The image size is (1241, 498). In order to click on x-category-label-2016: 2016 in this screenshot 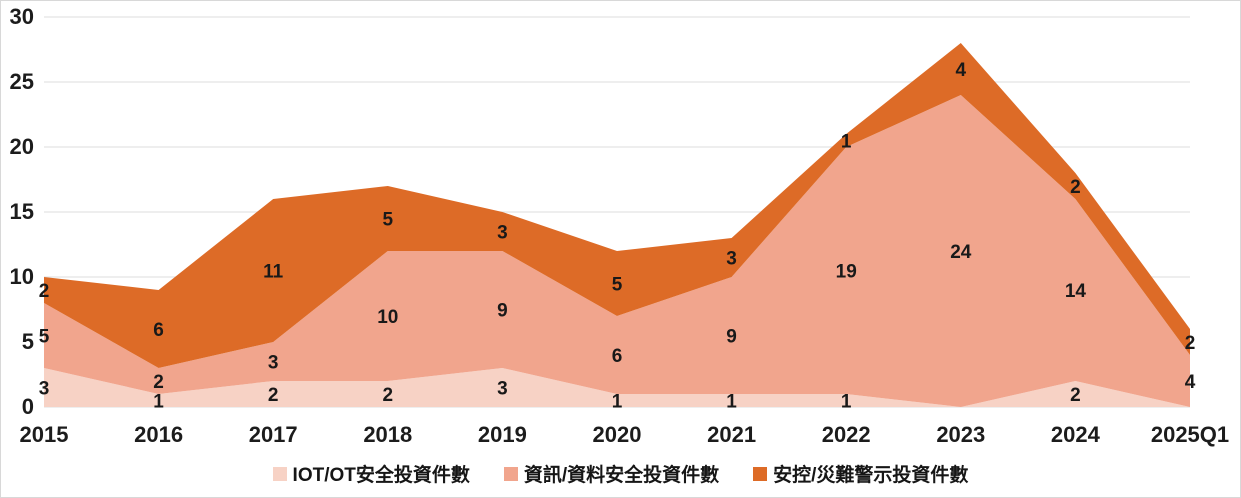, I will do `click(159, 434)`.